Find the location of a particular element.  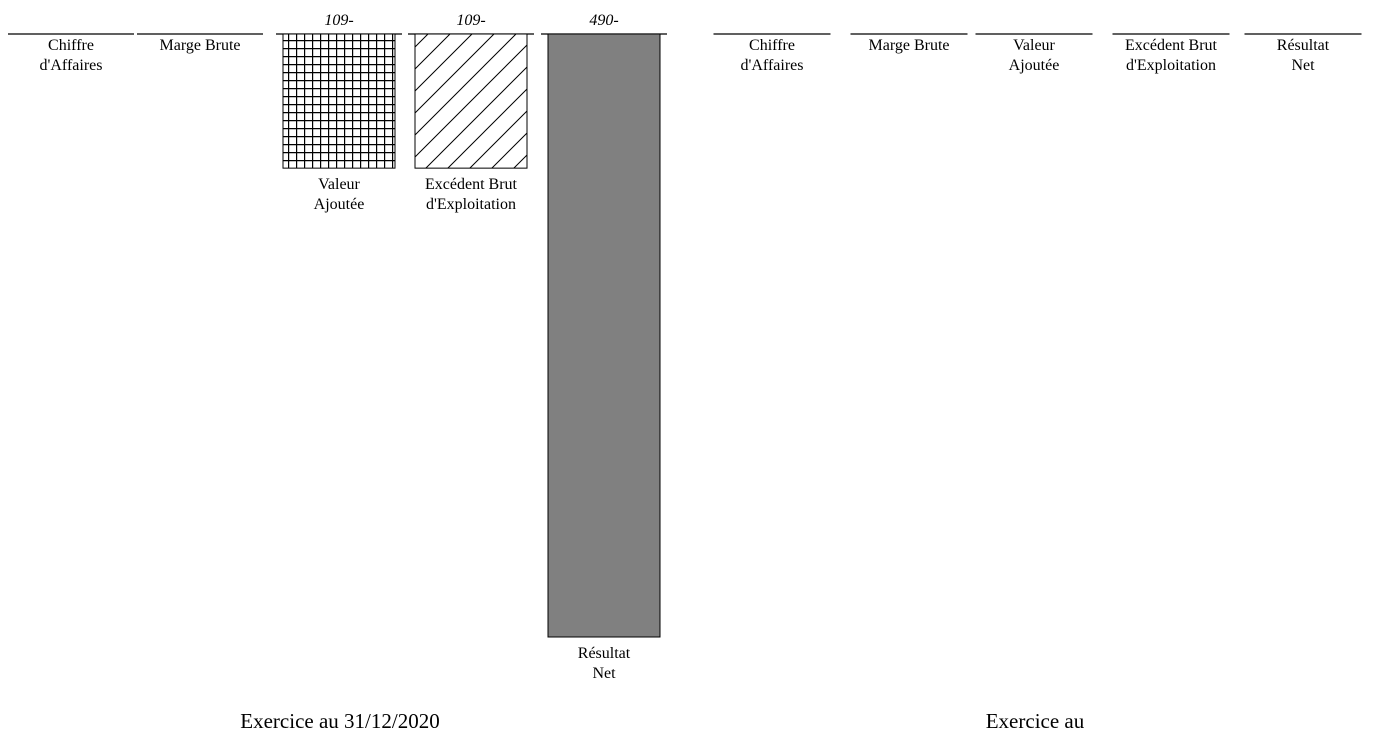

chart-right-caption: Exercice au is located at coordinates (1035, 721).